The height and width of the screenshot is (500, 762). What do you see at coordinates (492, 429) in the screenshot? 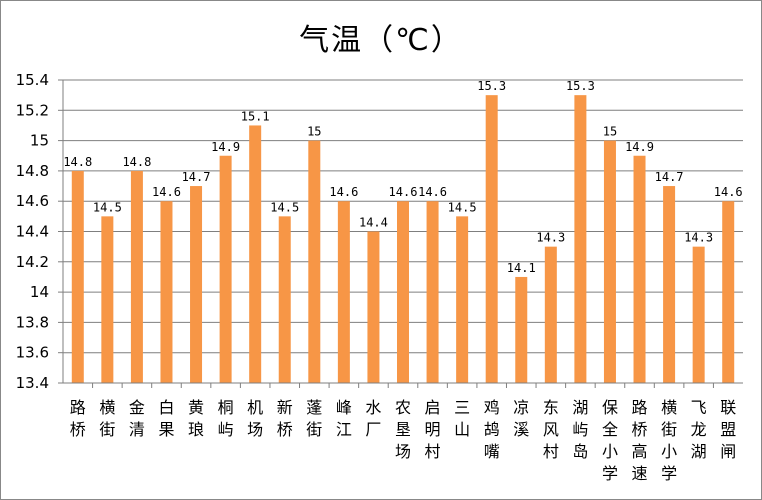
I see `x-category-label: 鸡鸪嘴` at bounding box center [492, 429].